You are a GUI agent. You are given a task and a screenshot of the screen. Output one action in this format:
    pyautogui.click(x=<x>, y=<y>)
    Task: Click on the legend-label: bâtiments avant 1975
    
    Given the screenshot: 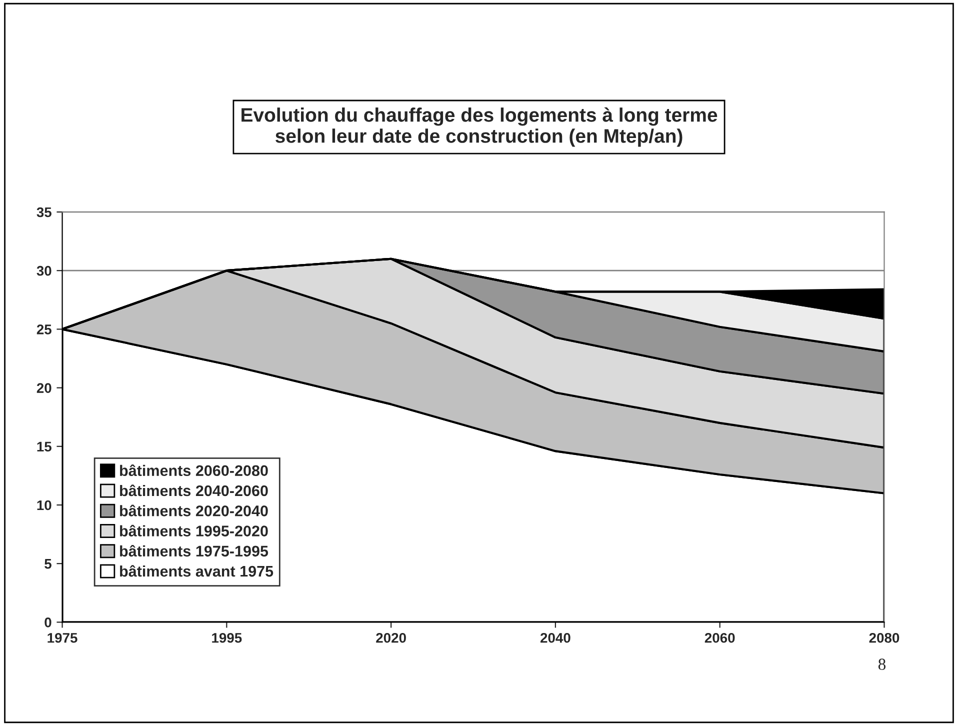 What is the action you would take?
    pyautogui.click(x=197, y=571)
    